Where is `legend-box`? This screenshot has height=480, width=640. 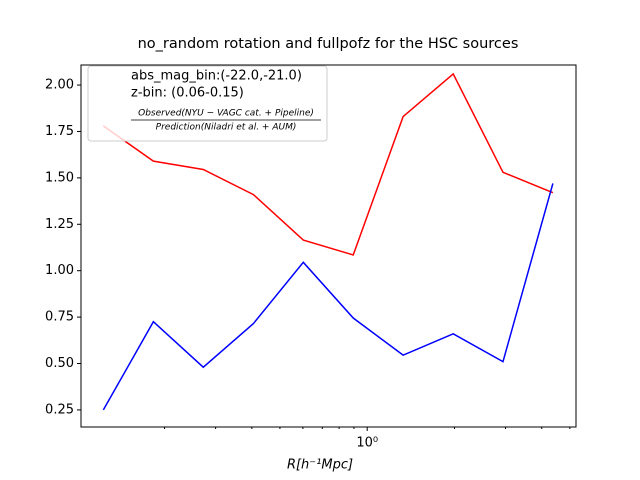
legend-box is located at coordinates (207, 103).